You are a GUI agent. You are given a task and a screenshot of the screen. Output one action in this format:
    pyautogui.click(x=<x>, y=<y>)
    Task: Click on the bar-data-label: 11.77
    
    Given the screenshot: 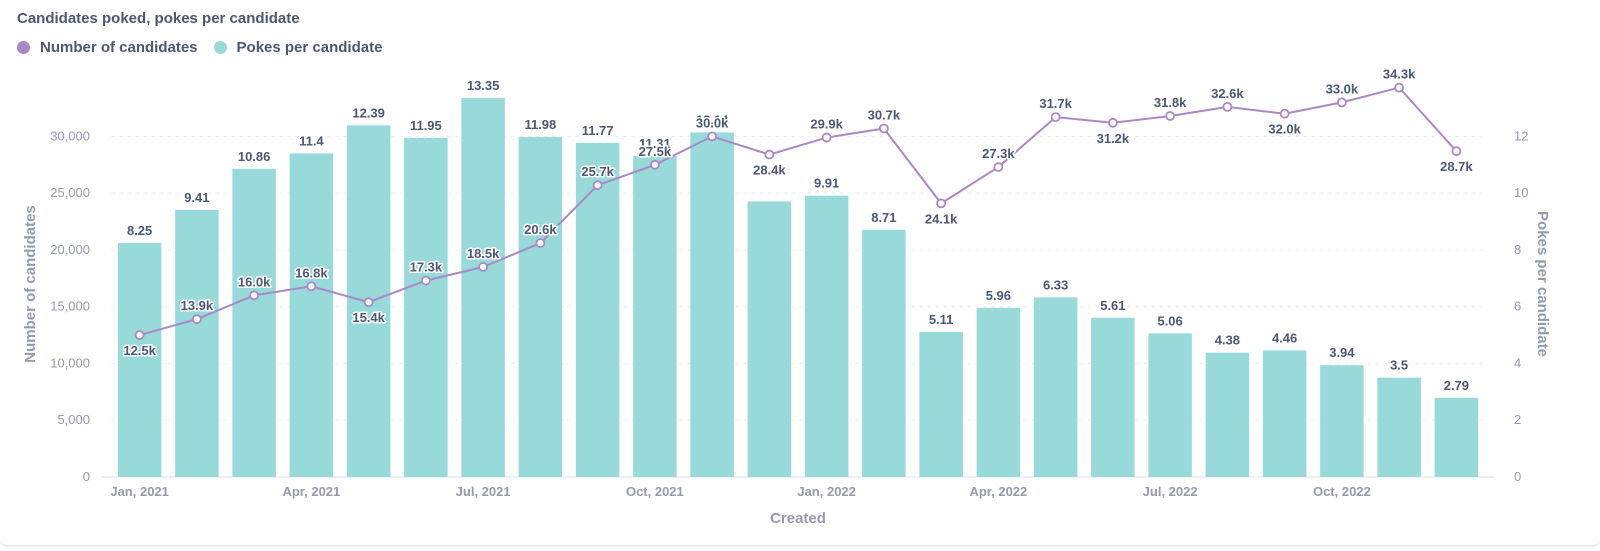 What is the action you would take?
    pyautogui.click(x=598, y=130)
    